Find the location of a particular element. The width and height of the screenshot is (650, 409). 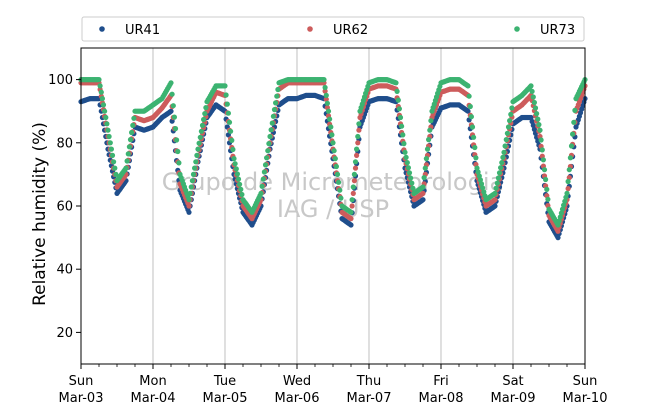

y-axis-title: Relative humidity (%) is located at coordinates (40, 214).